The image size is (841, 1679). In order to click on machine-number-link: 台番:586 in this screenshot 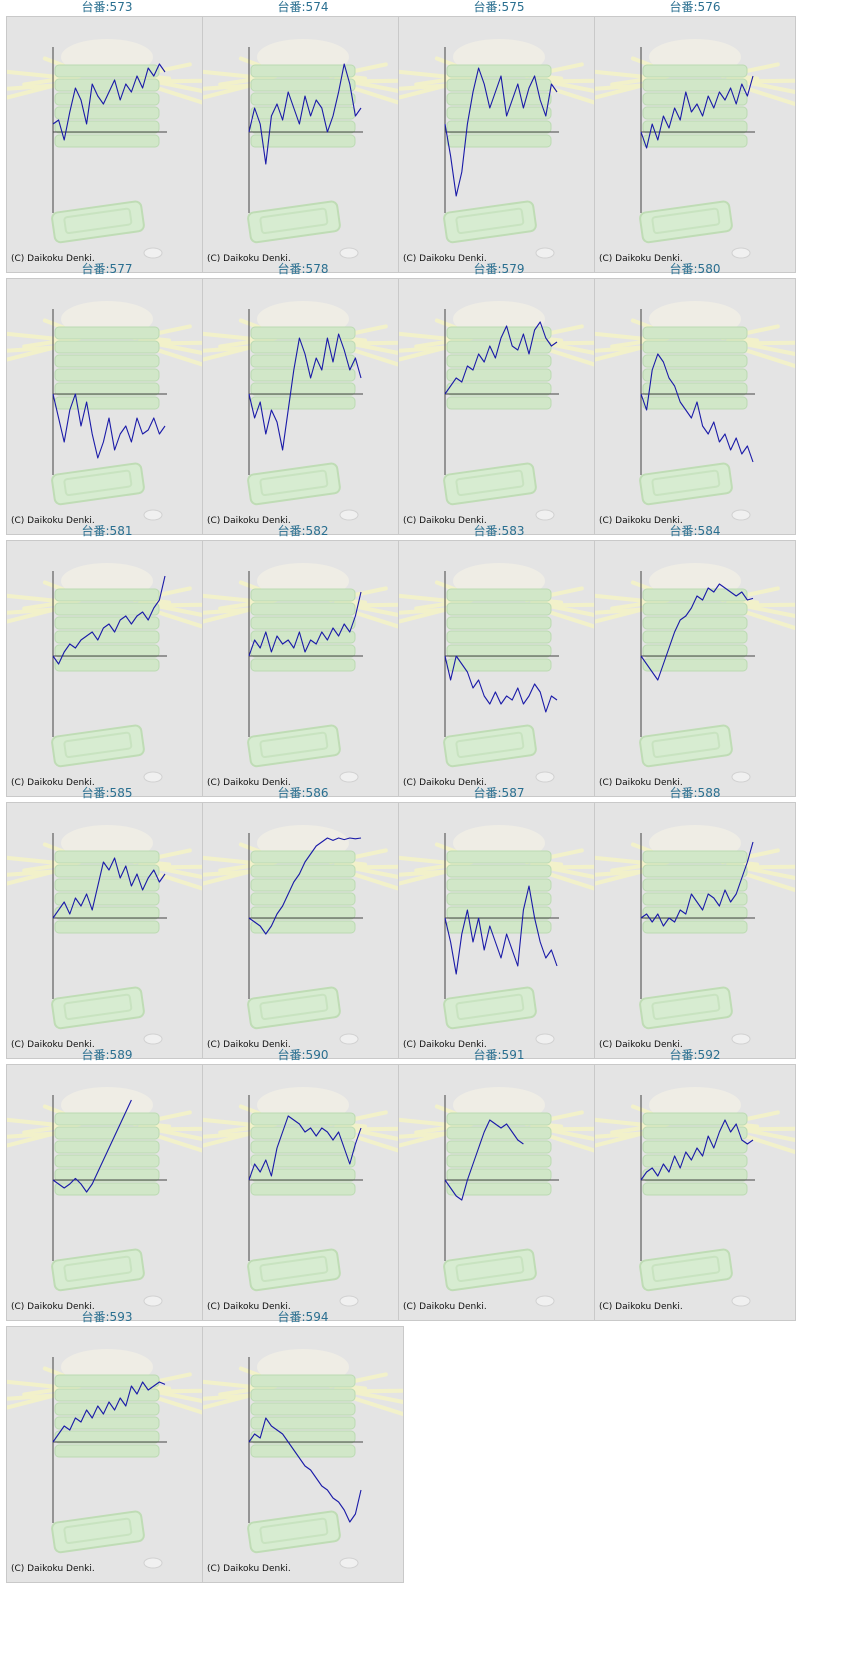, I will do `click(303, 793)`.